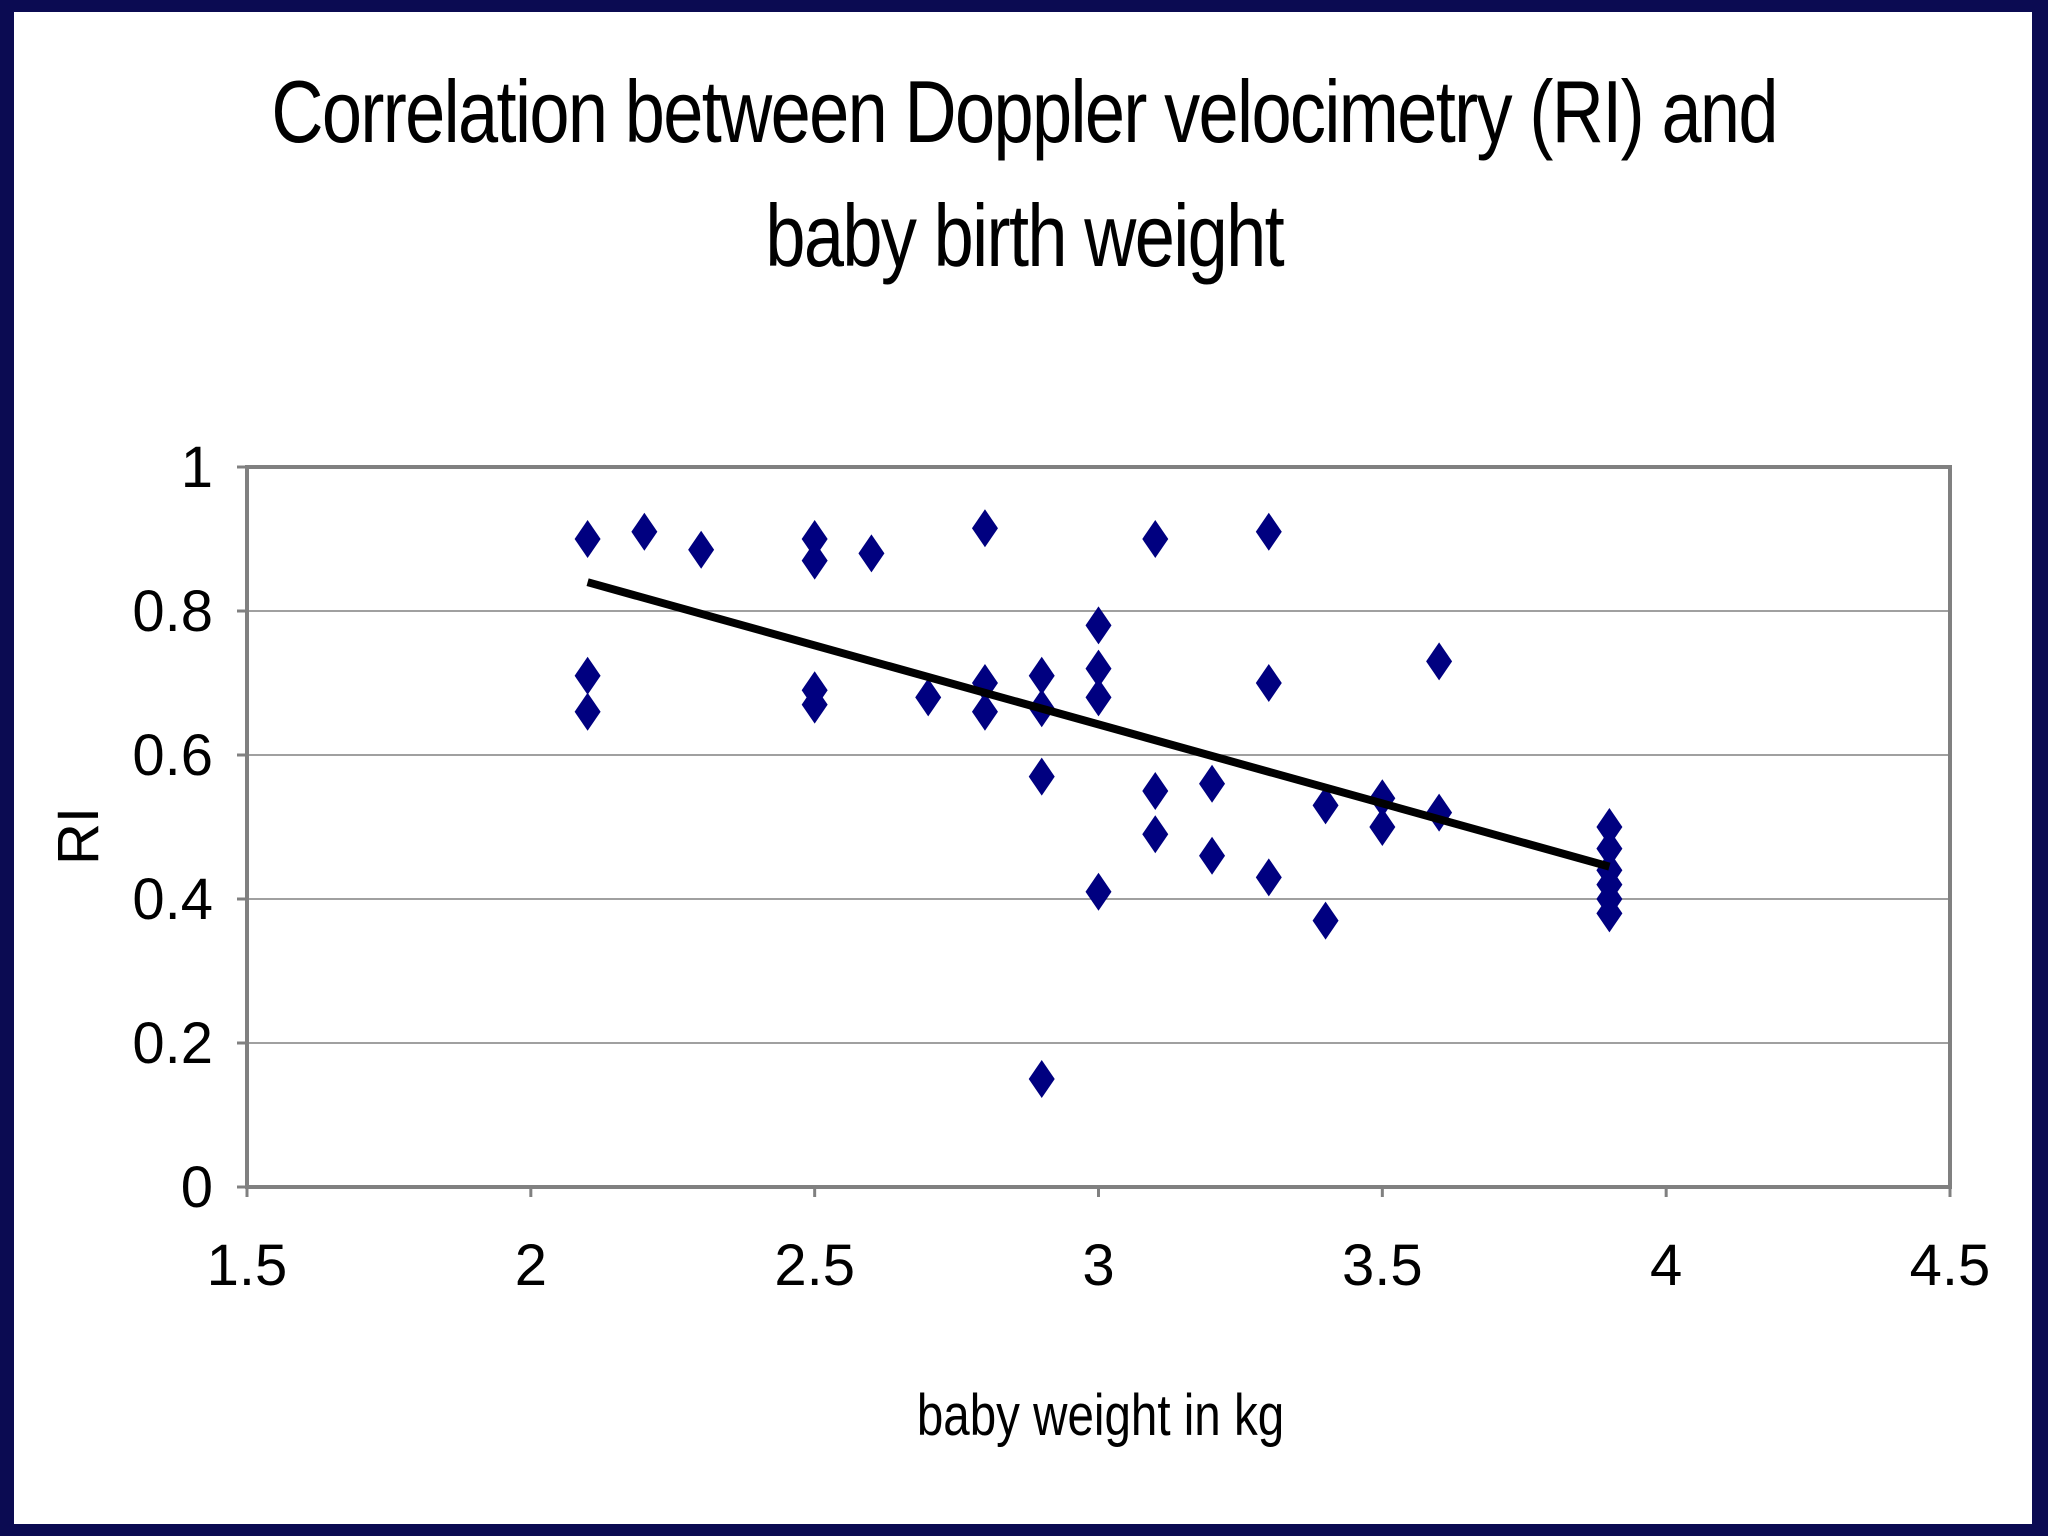 The height and width of the screenshot is (1536, 2048). What do you see at coordinates (197, 467) in the screenshot?
I see `y-tick-label: 1` at bounding box center [197, 467].